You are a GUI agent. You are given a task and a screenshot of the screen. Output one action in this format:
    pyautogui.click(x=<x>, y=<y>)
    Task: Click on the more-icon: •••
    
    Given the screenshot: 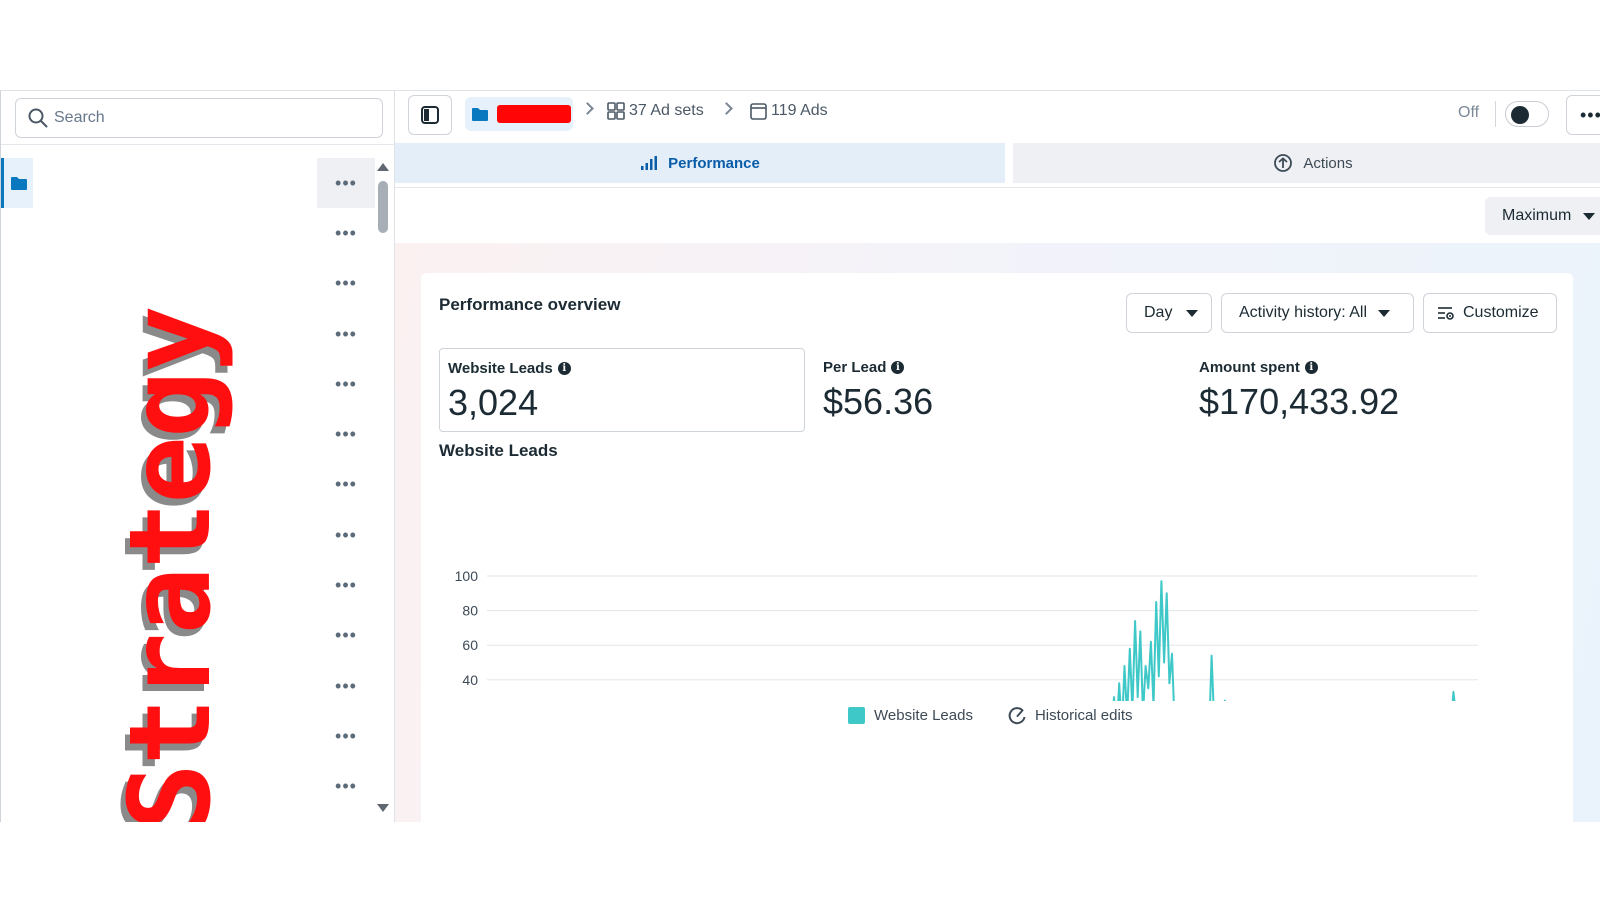 What is the action you would take?
    pyautogui.click(x=1590, y=114)
    